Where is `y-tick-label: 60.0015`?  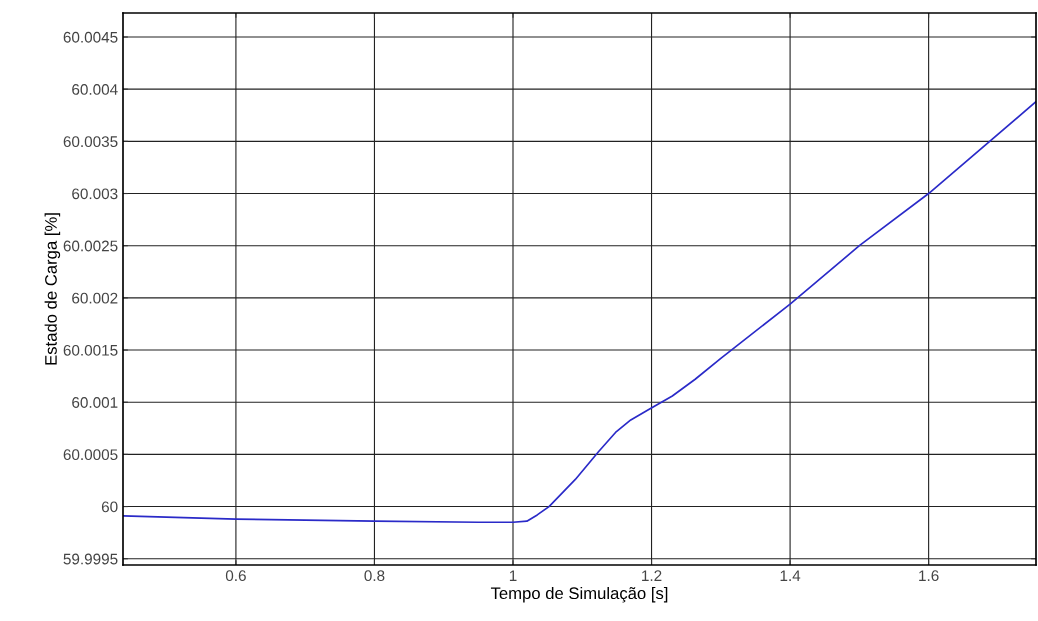
y-tick-label: 60.0015 is located at coordinates (90, 350).